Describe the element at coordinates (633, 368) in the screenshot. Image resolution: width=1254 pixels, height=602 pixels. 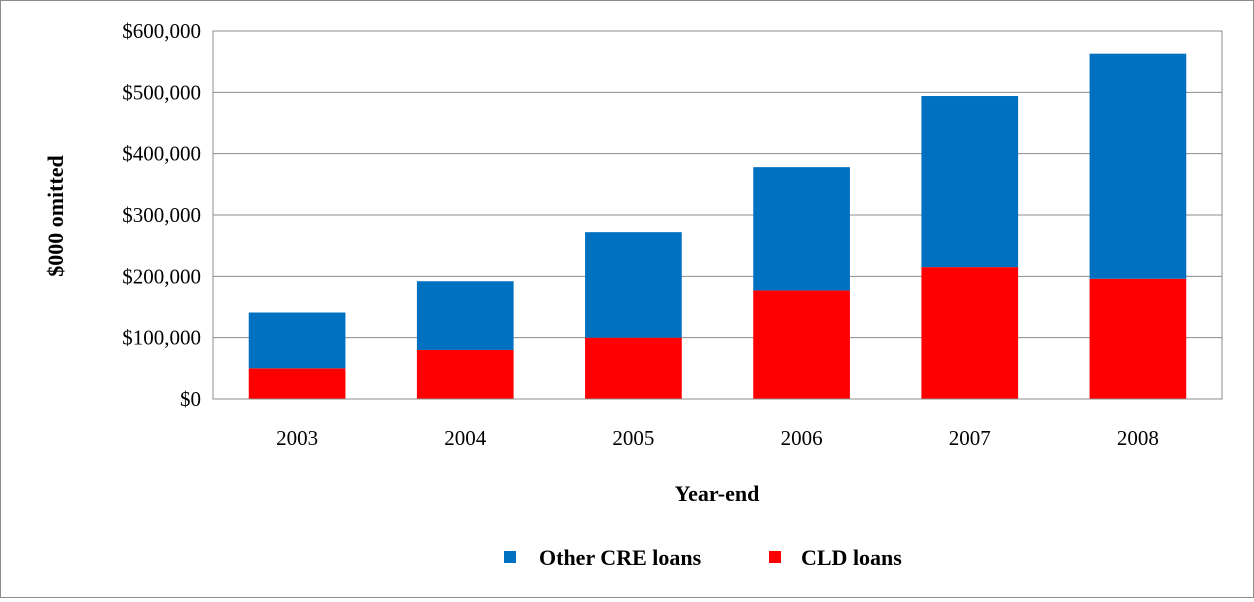
I see `bar-cld-loans-2005` at that location.